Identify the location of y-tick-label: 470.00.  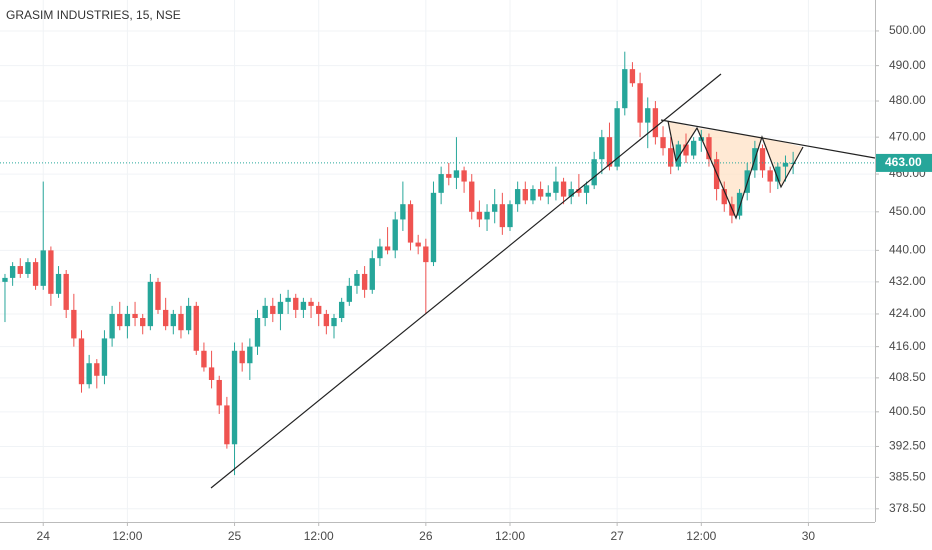
(907, 136).